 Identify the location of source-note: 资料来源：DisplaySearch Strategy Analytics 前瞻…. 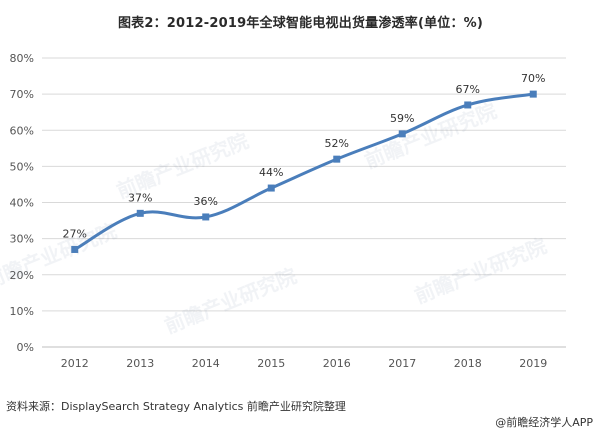
(176, 406).